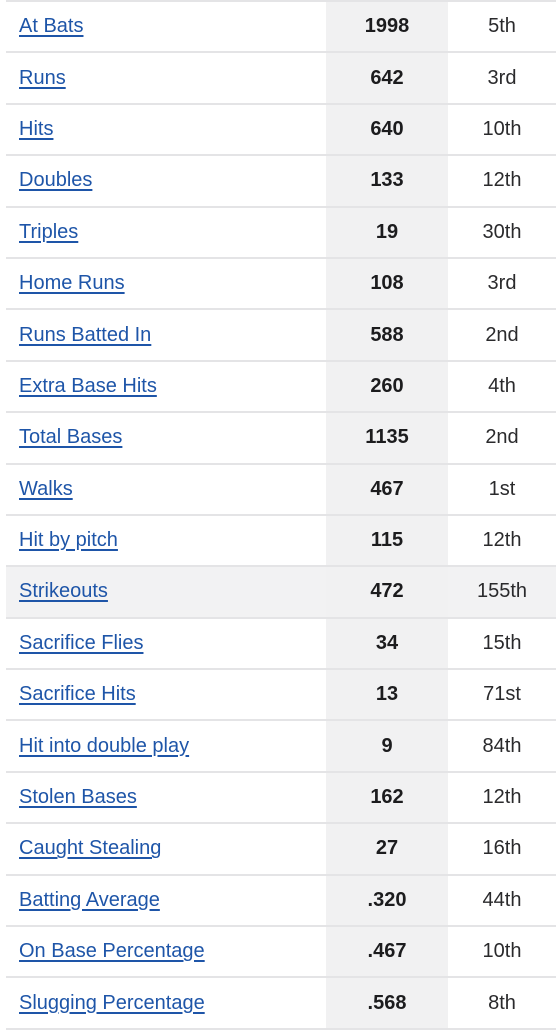 This screenshot has width=556, height=1030. What do you see at coordinates (387, 695) in the screenshot?
I see `stat-value: 13` at bounding box center [387, 695].